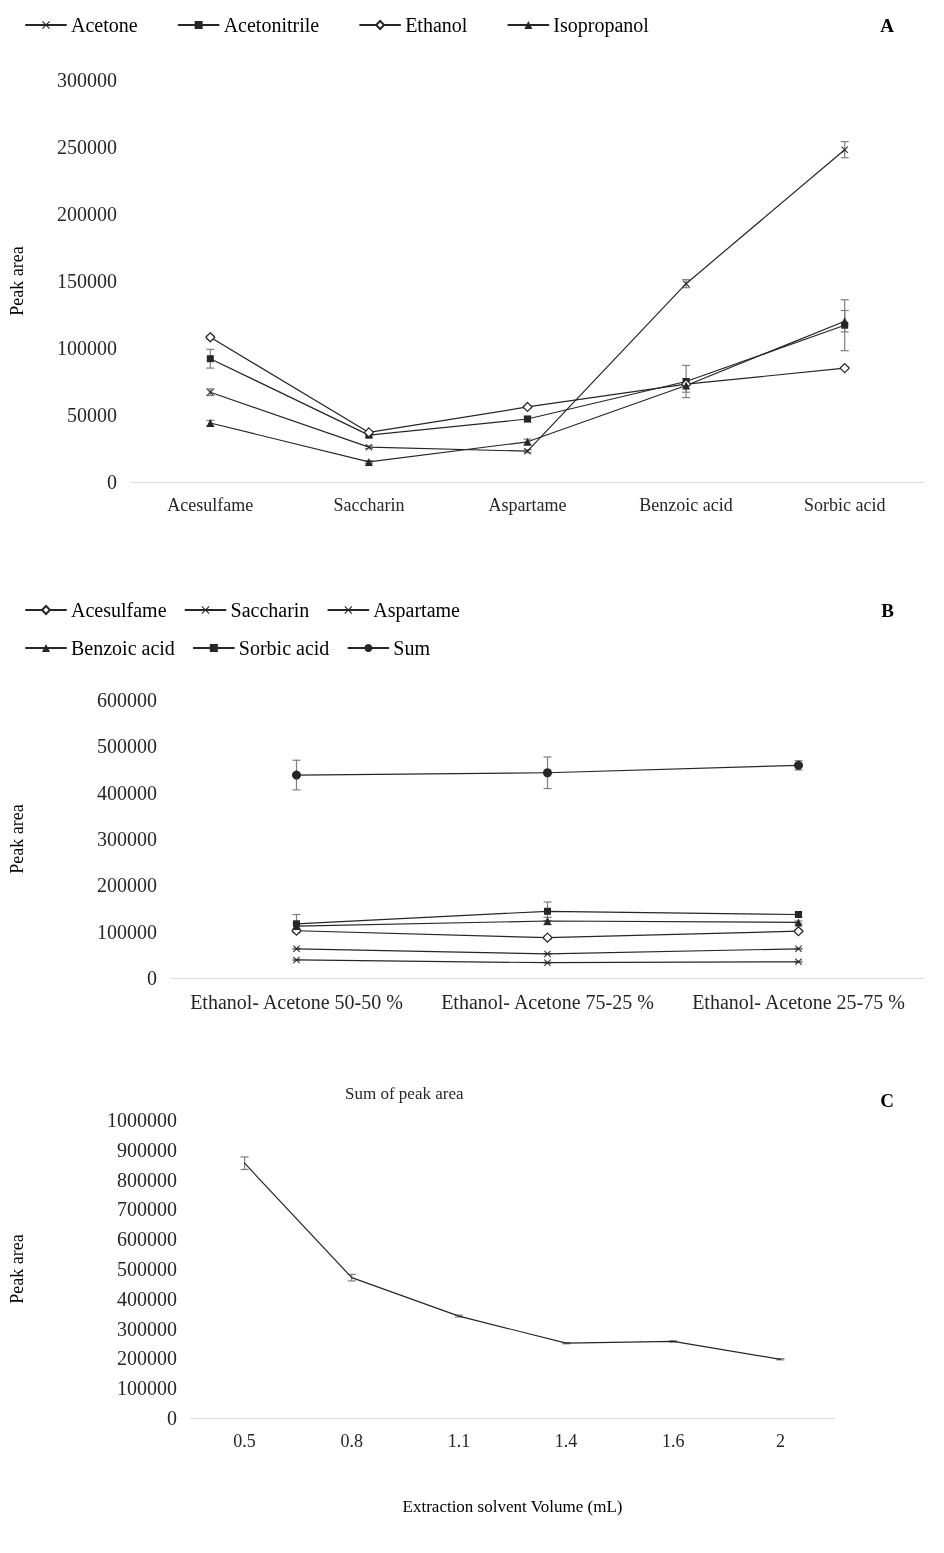 The image size is (944, 1553). What do you see at coordinates (87, 147) in the screenshot?
I see `y-tick-label: 250000` at bounding box center [87, 147].